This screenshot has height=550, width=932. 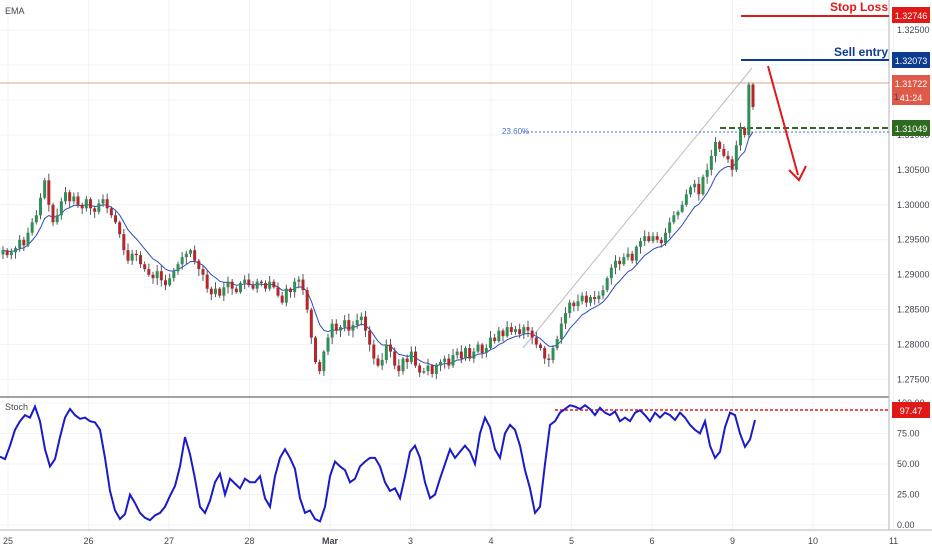 What do you see at coordinates (330, 541) in the screenshot?
I see `time-tick-label: Mar` at bounding box center [330, 541].